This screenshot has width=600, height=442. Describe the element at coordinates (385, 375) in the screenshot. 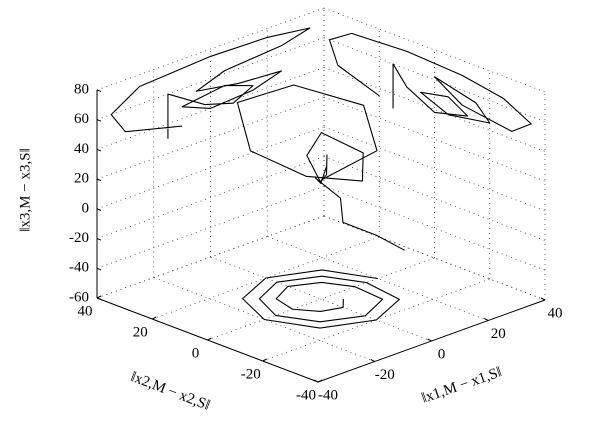

I see `x-tick-label: -20` at that location.